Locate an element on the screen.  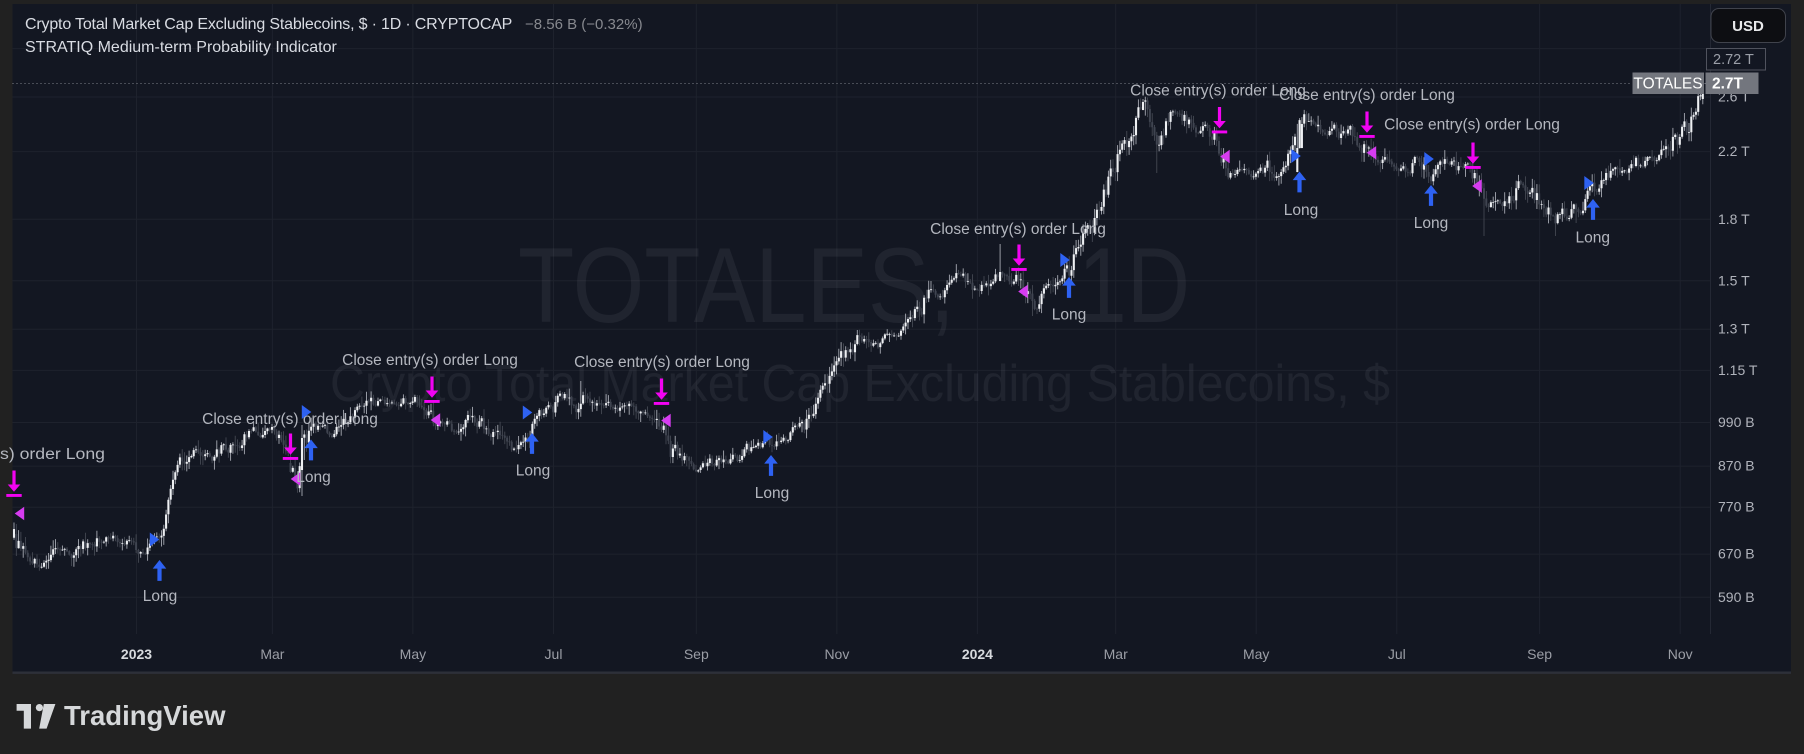
svg-text: TOTALES, is located at coordinates (736, 285).